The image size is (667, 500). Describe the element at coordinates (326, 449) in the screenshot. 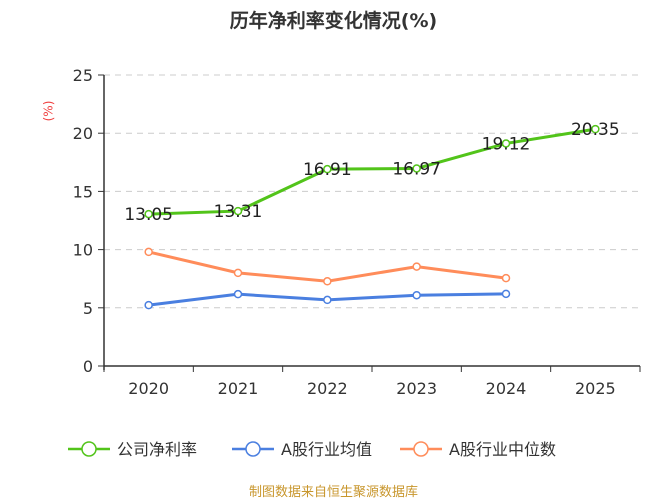

I see `legend-label: A股行业均值` at that location.